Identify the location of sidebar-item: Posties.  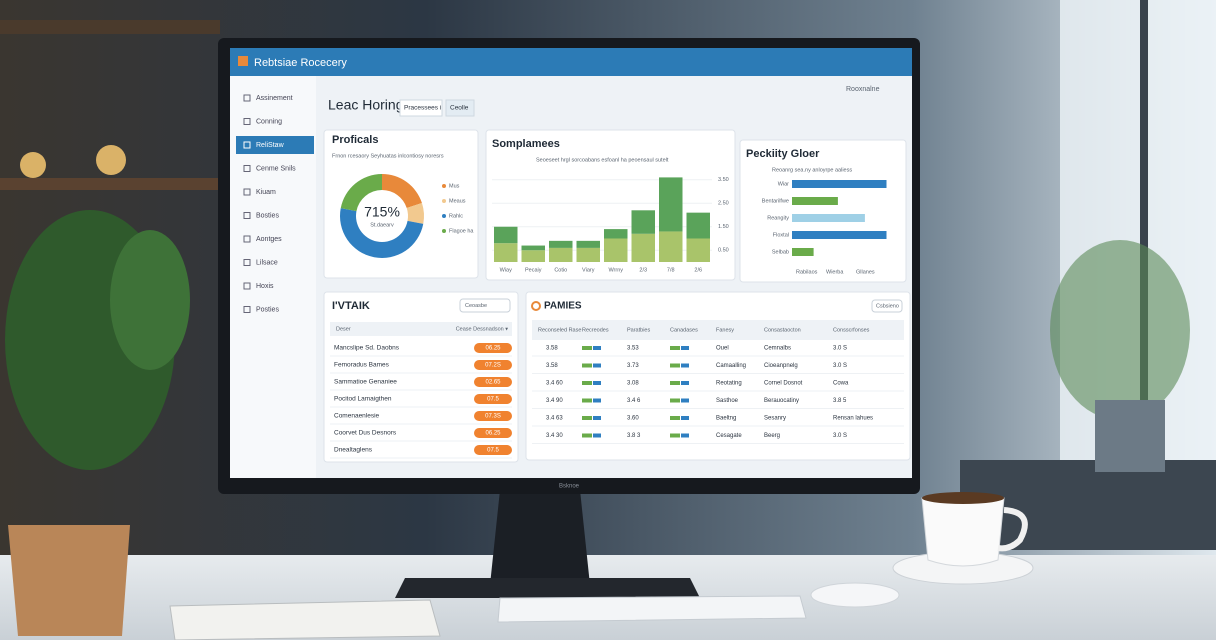
(267, 309).